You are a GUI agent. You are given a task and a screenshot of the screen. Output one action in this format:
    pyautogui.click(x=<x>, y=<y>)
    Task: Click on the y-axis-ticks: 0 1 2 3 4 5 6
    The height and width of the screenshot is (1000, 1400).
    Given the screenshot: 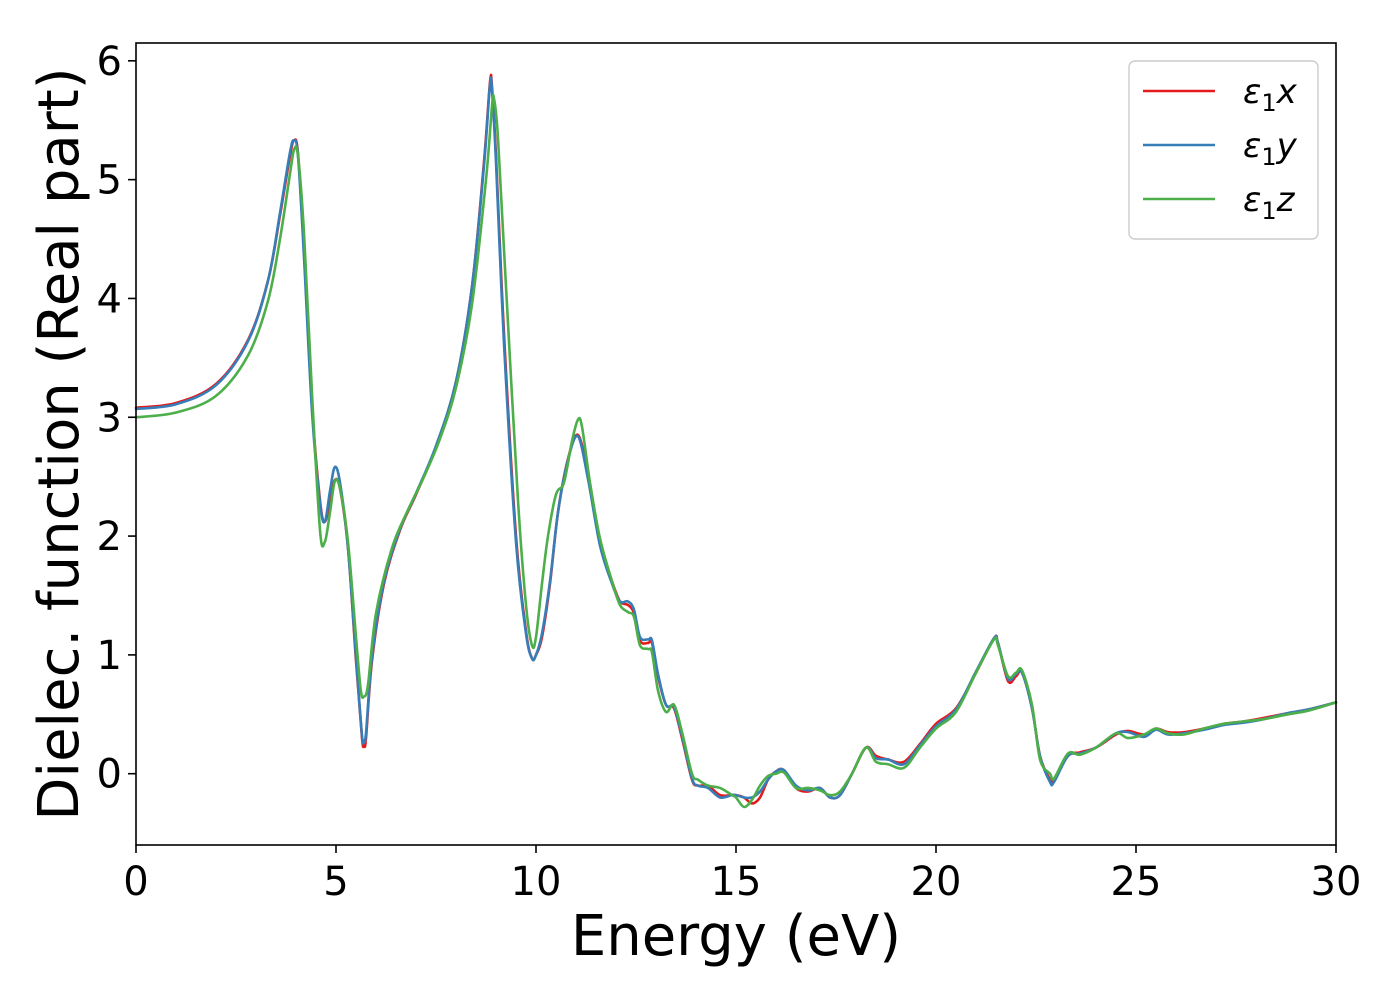 What is the action you would take?
    pyautogui.click(x=116, y=418)
    